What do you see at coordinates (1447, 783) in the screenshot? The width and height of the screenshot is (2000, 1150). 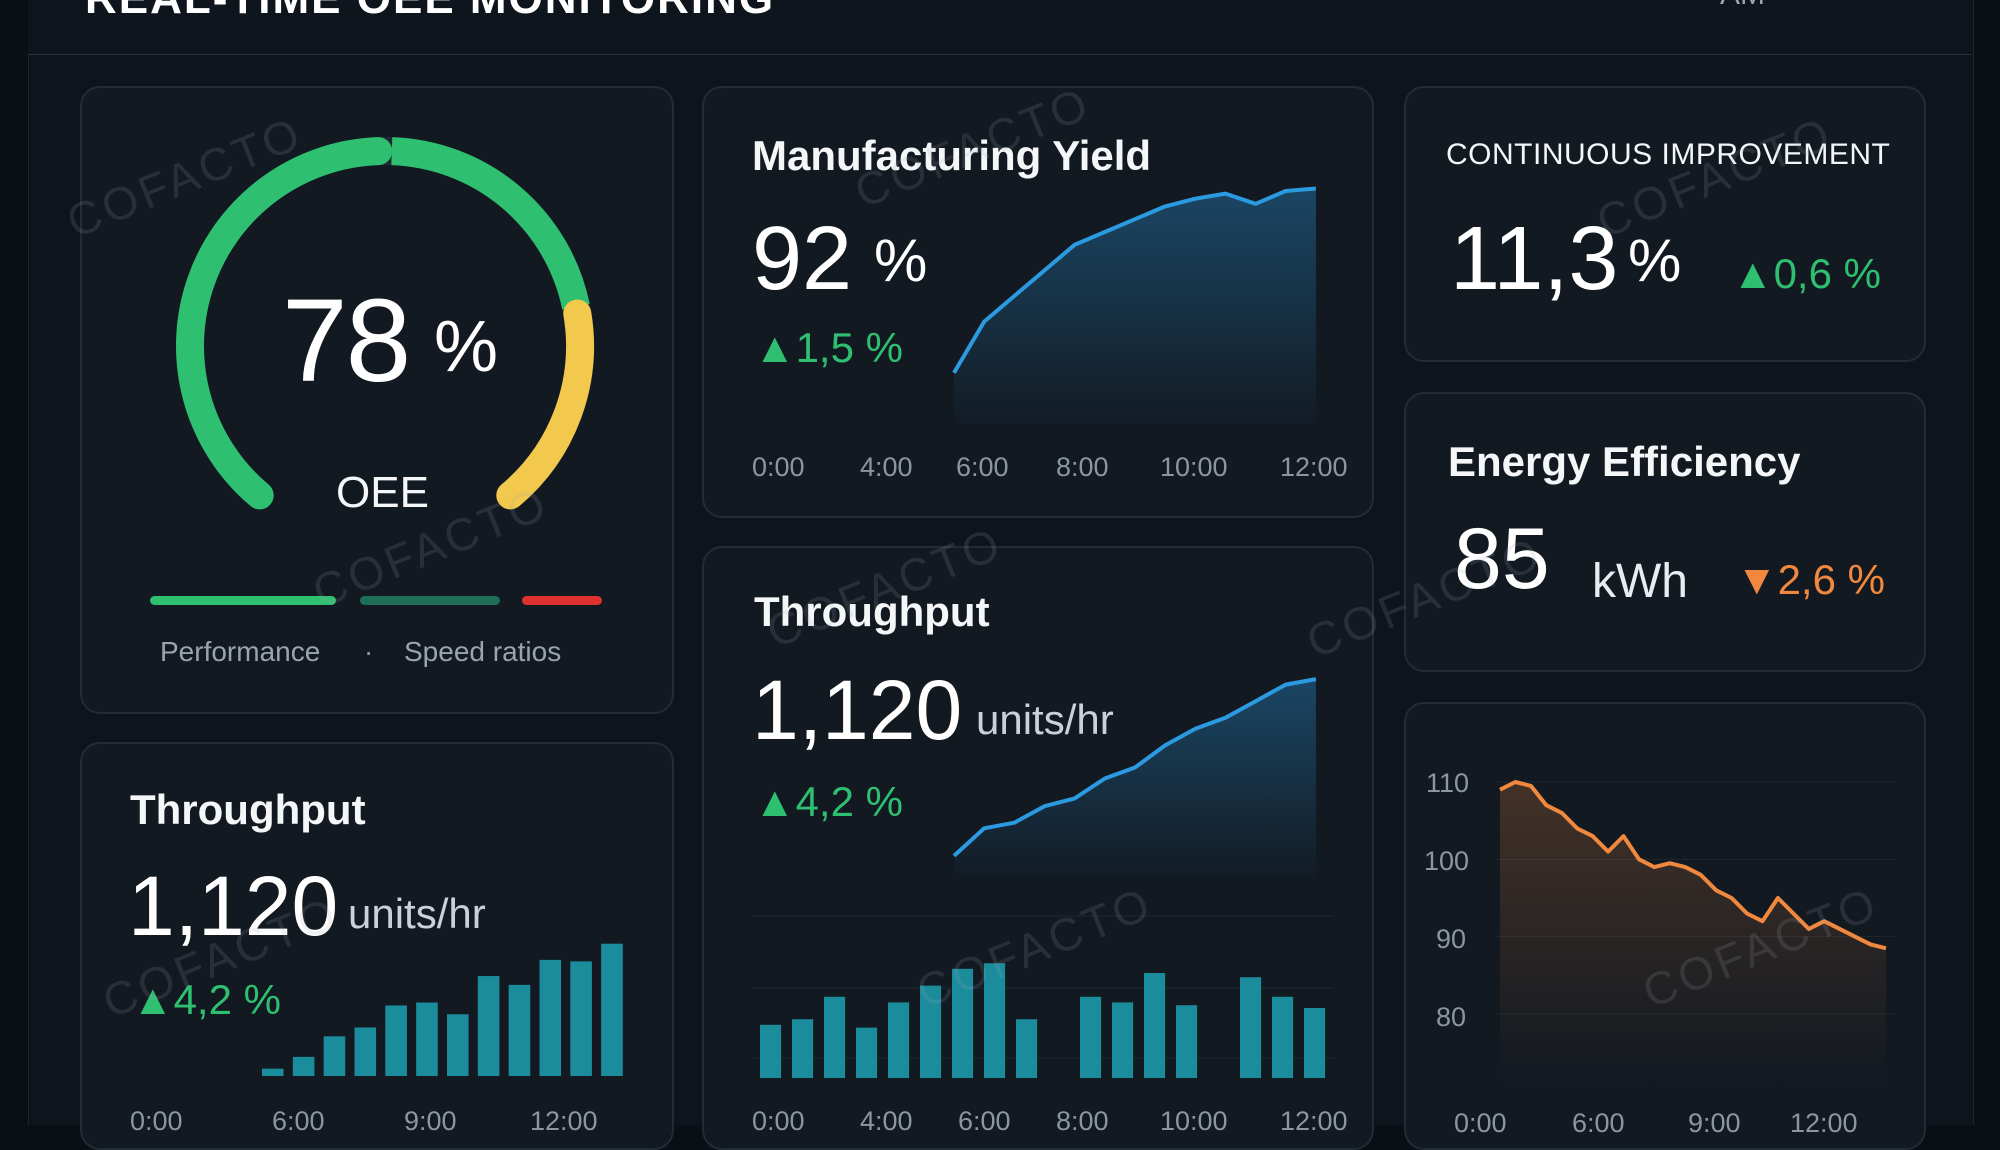 I see `energy-y-tick: 110` at bounding box center [1447, 783].